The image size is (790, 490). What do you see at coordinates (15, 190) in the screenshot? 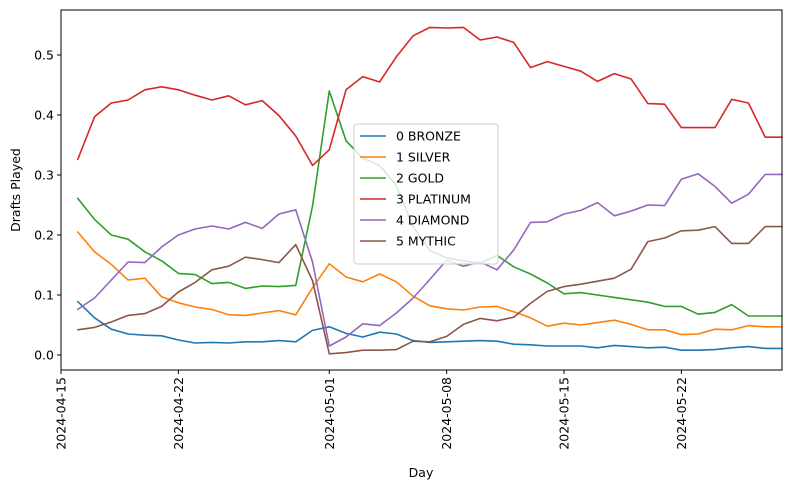
I see `y-axis-title: Drafts Played` at bounding box center [15, 190].